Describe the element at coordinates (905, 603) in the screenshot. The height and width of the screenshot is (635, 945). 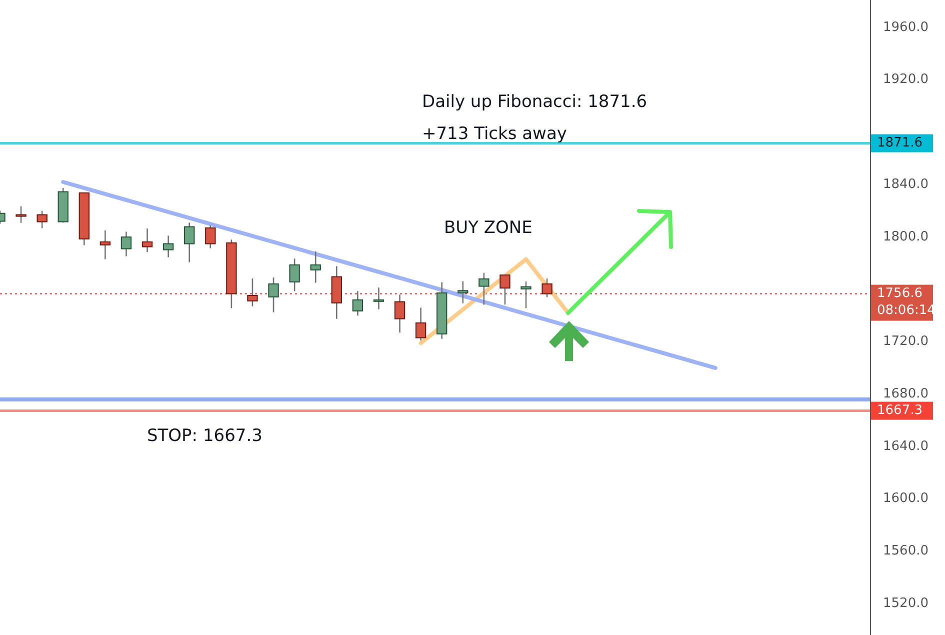
I see `y-tick-label: 1520.0` at that location.